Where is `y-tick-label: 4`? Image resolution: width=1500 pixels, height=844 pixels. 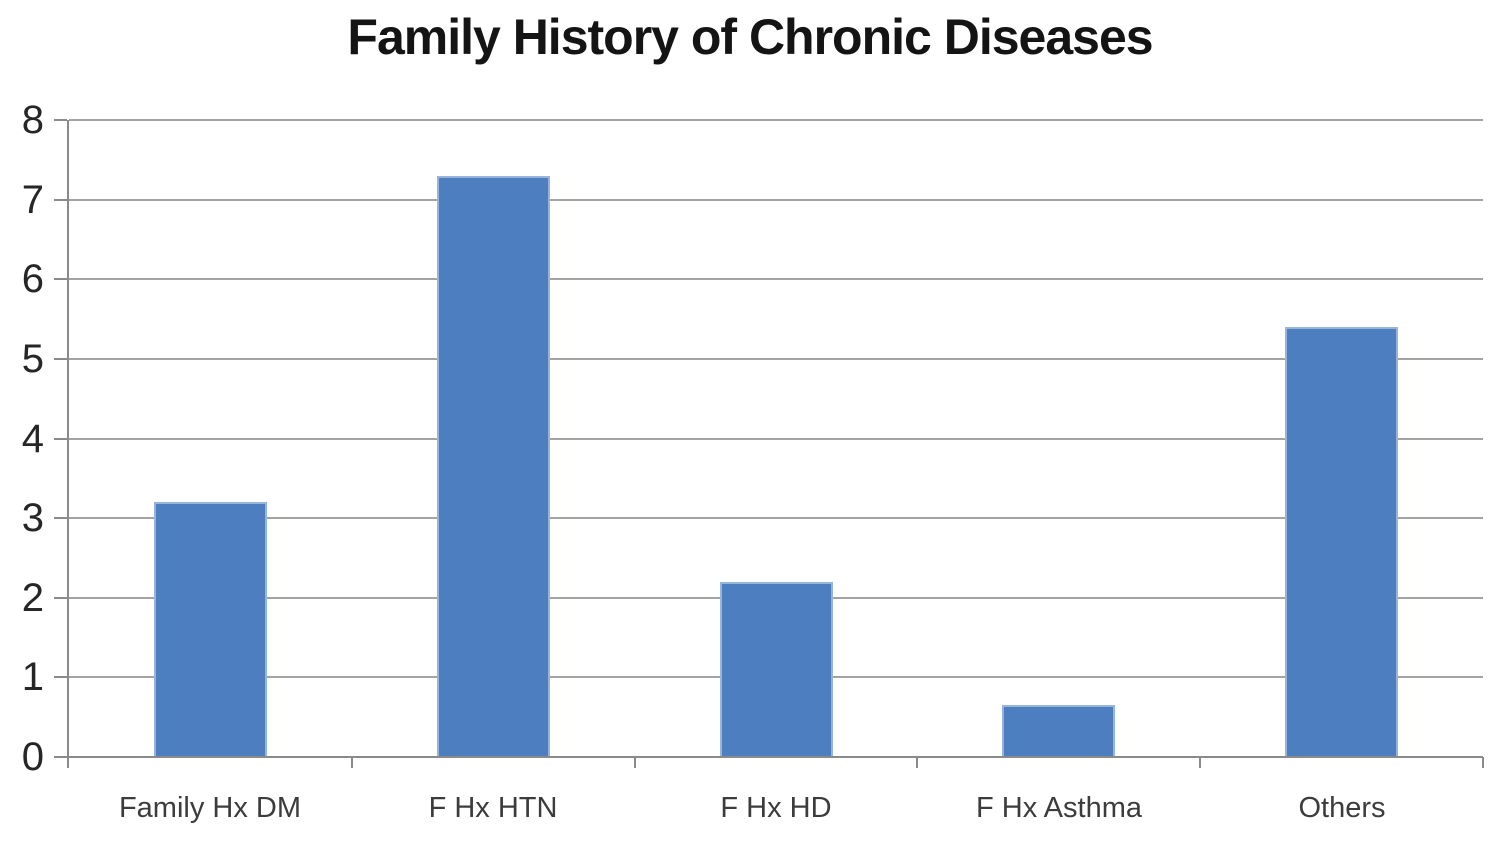 y-tick-label: 4 is located at coordinates (32, 438).